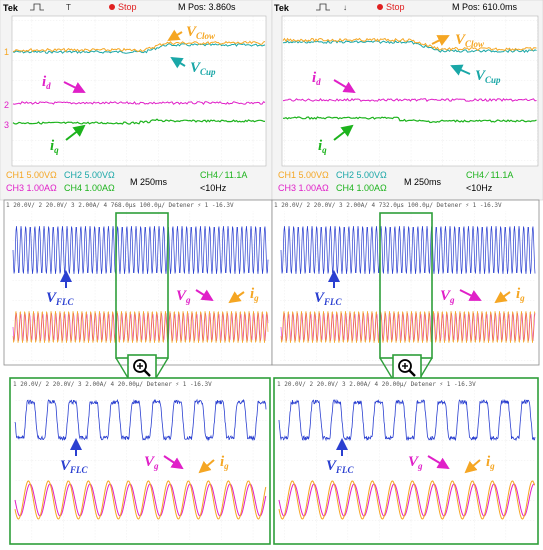  What do you see at coordinates (345, 7) in the screenshot?
I see `trigger-position-icon: ↓` at bounding box center [345, 7].